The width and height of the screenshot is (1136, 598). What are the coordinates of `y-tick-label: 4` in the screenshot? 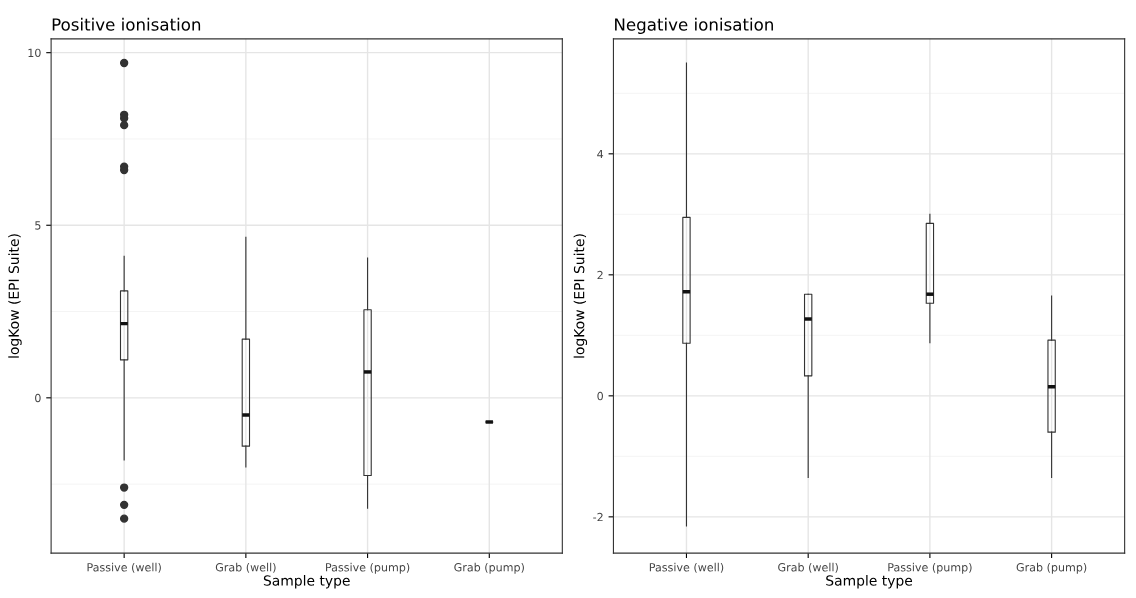 It's located at (600, 154).